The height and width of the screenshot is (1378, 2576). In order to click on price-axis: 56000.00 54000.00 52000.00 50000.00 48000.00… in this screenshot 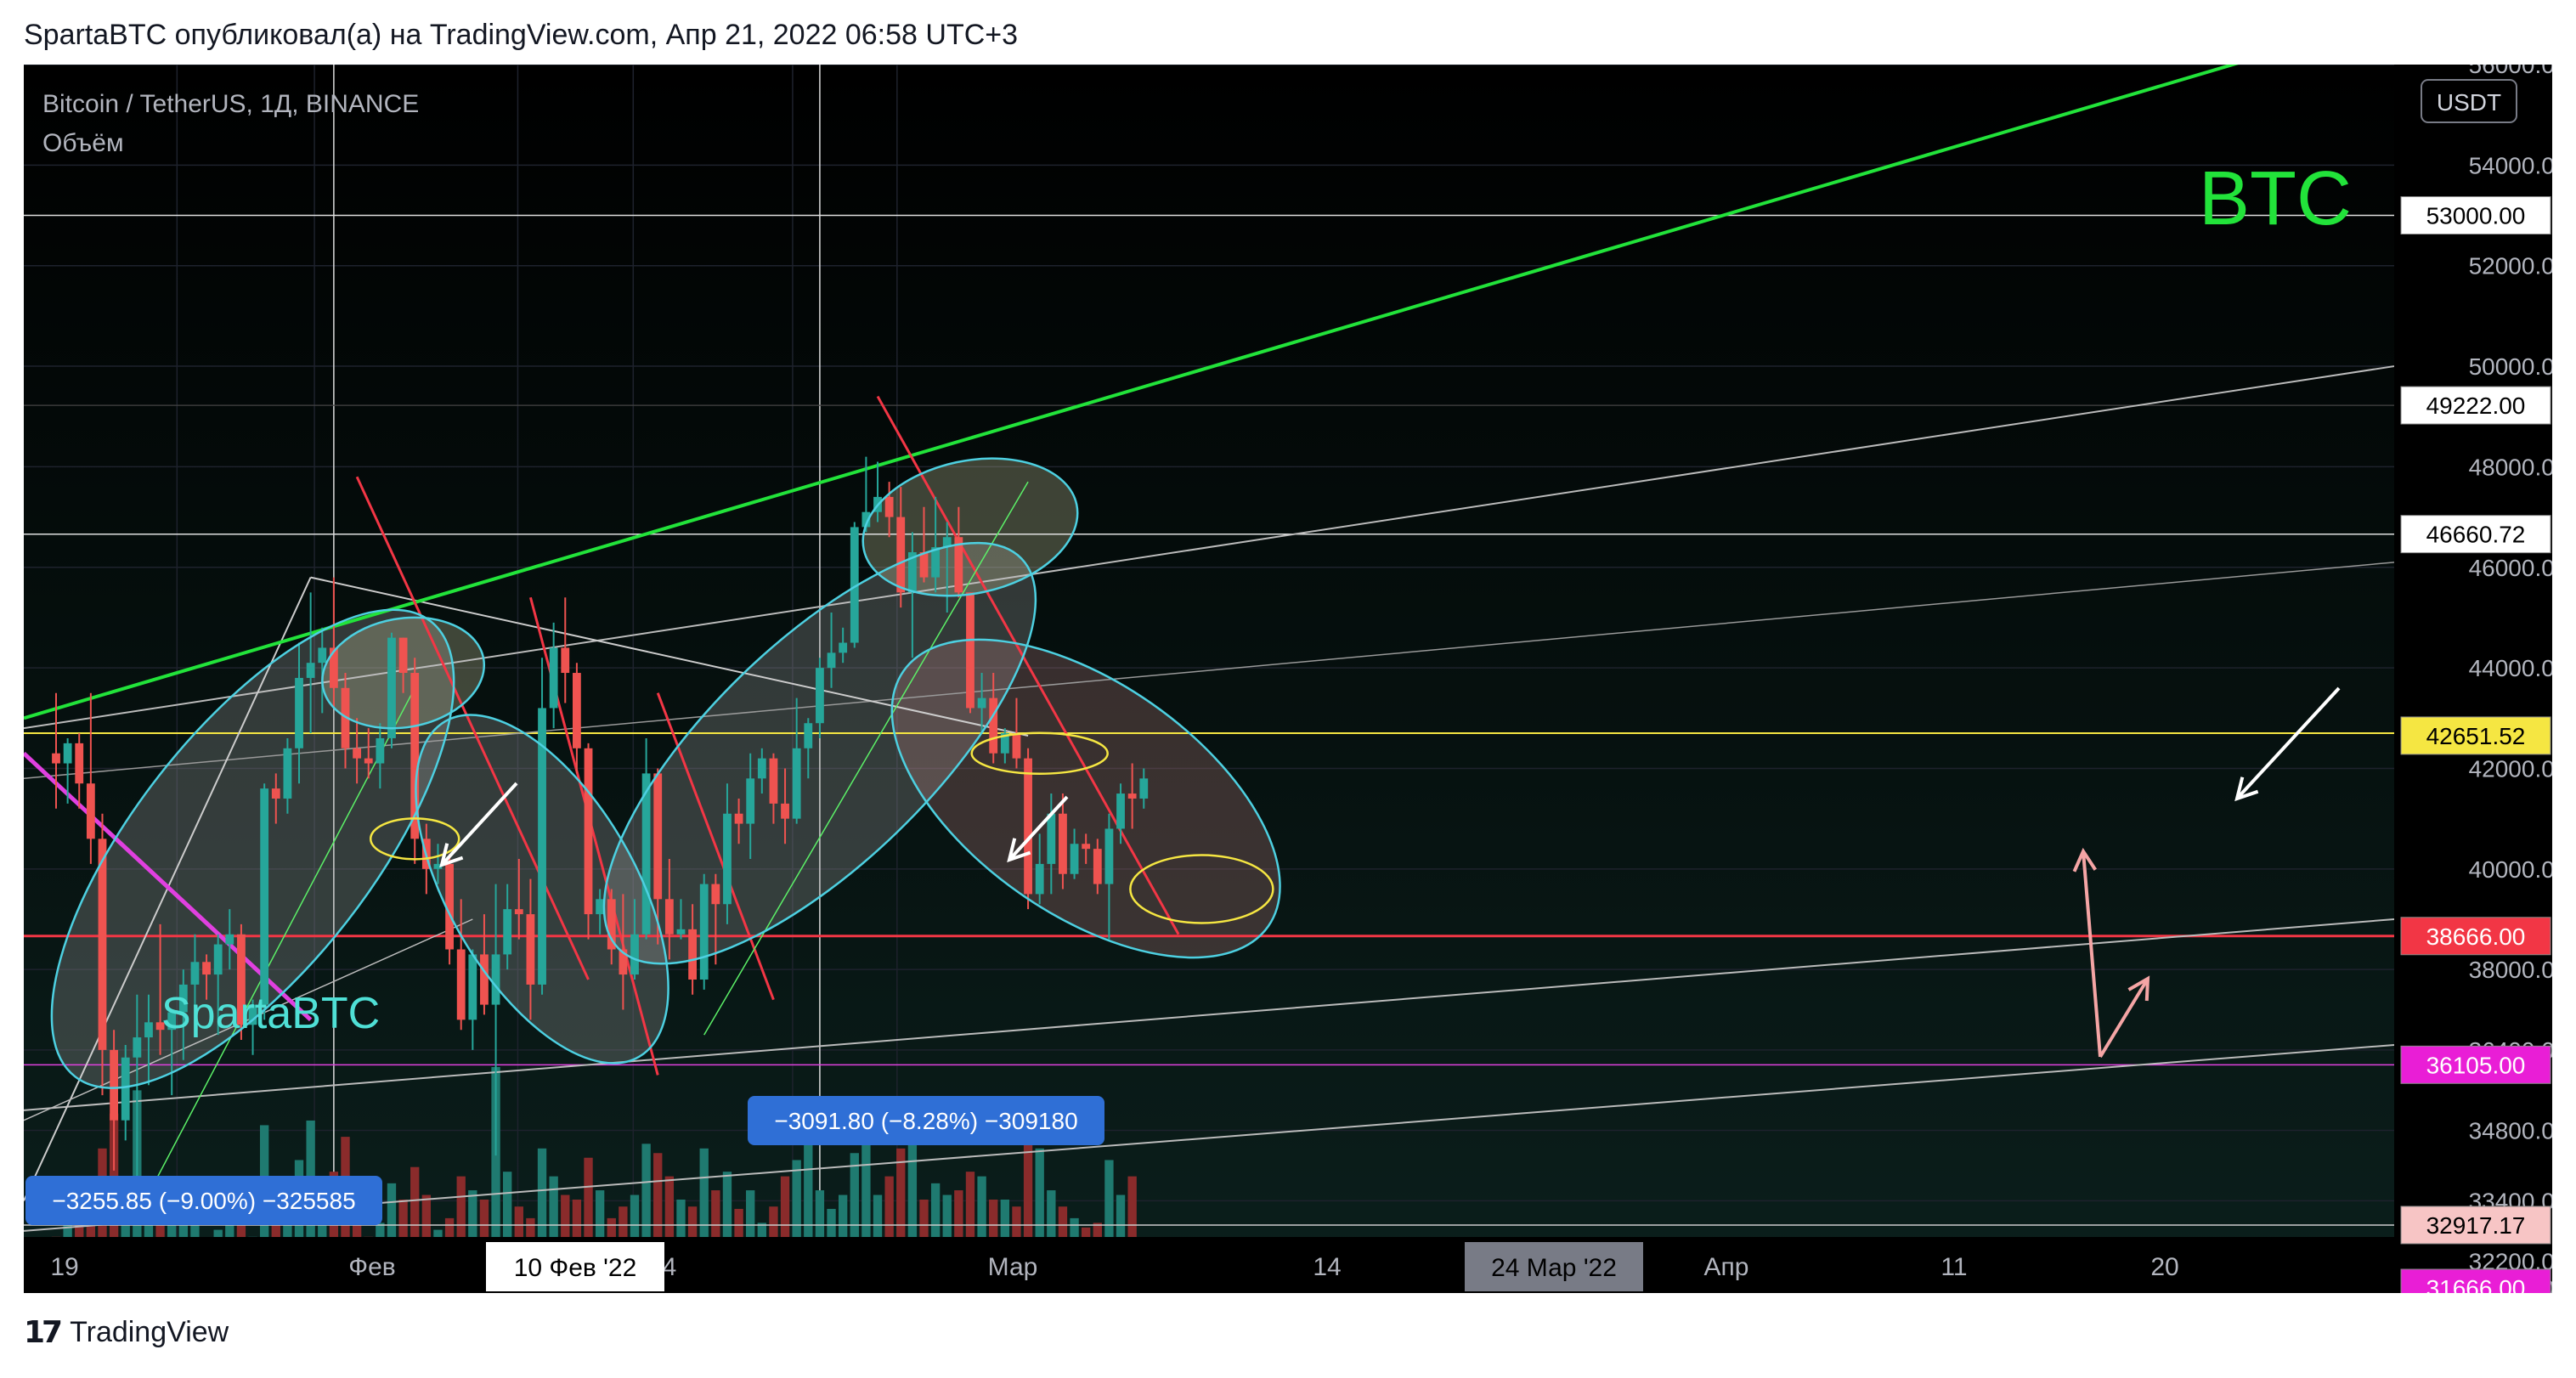, I will do `click(2473, 679)`.